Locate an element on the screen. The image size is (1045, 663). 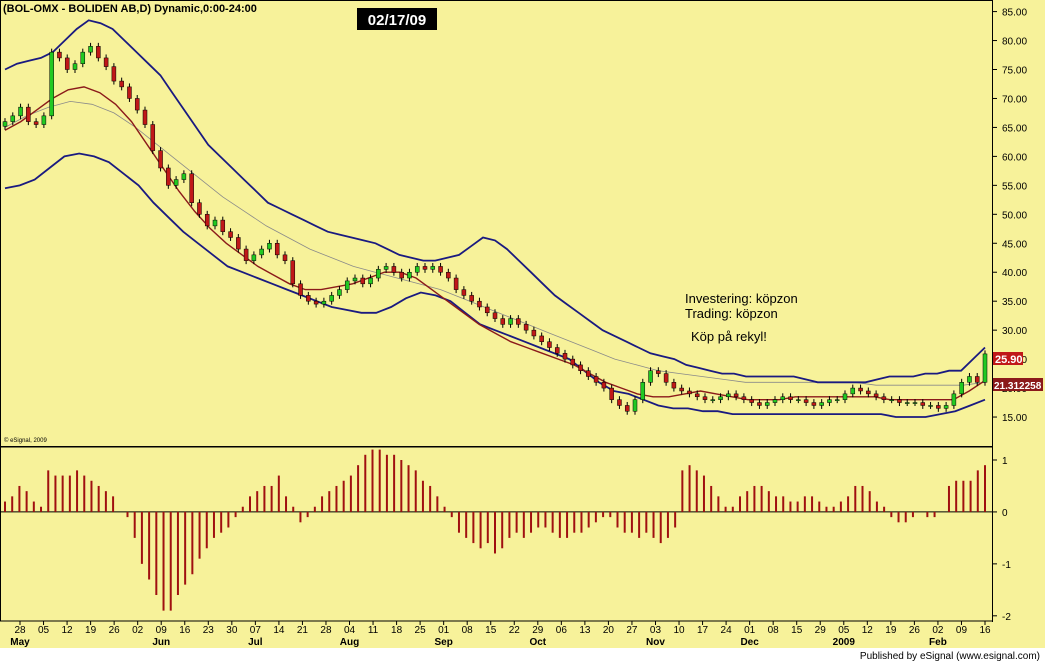
last-price-flag: 25.90 is located at coordinates (1009, 360).